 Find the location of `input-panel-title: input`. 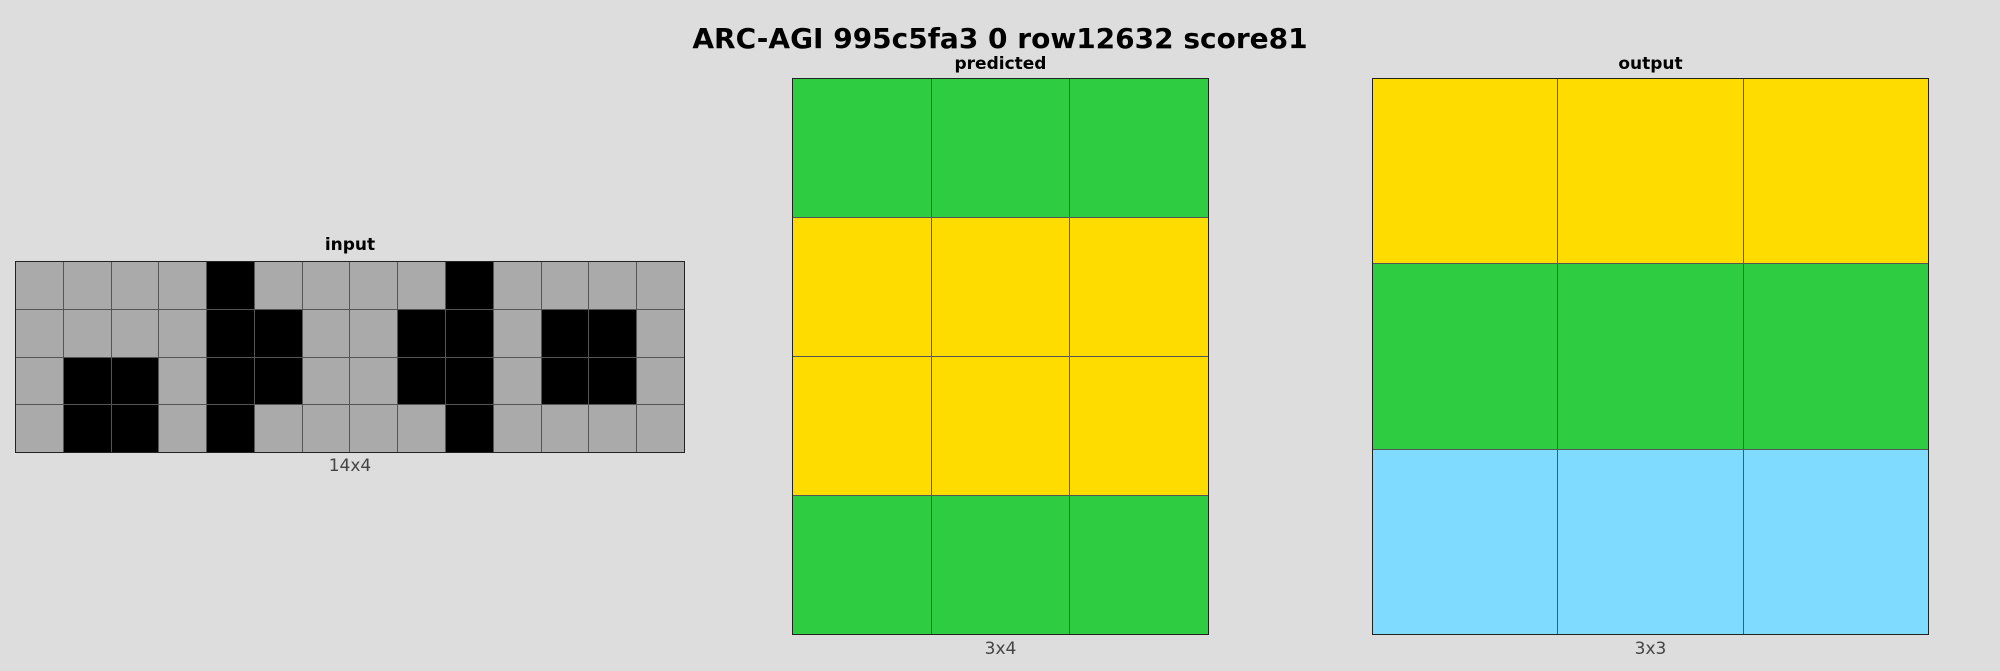

input-panel-title: input is located at coordinates (350, 245).